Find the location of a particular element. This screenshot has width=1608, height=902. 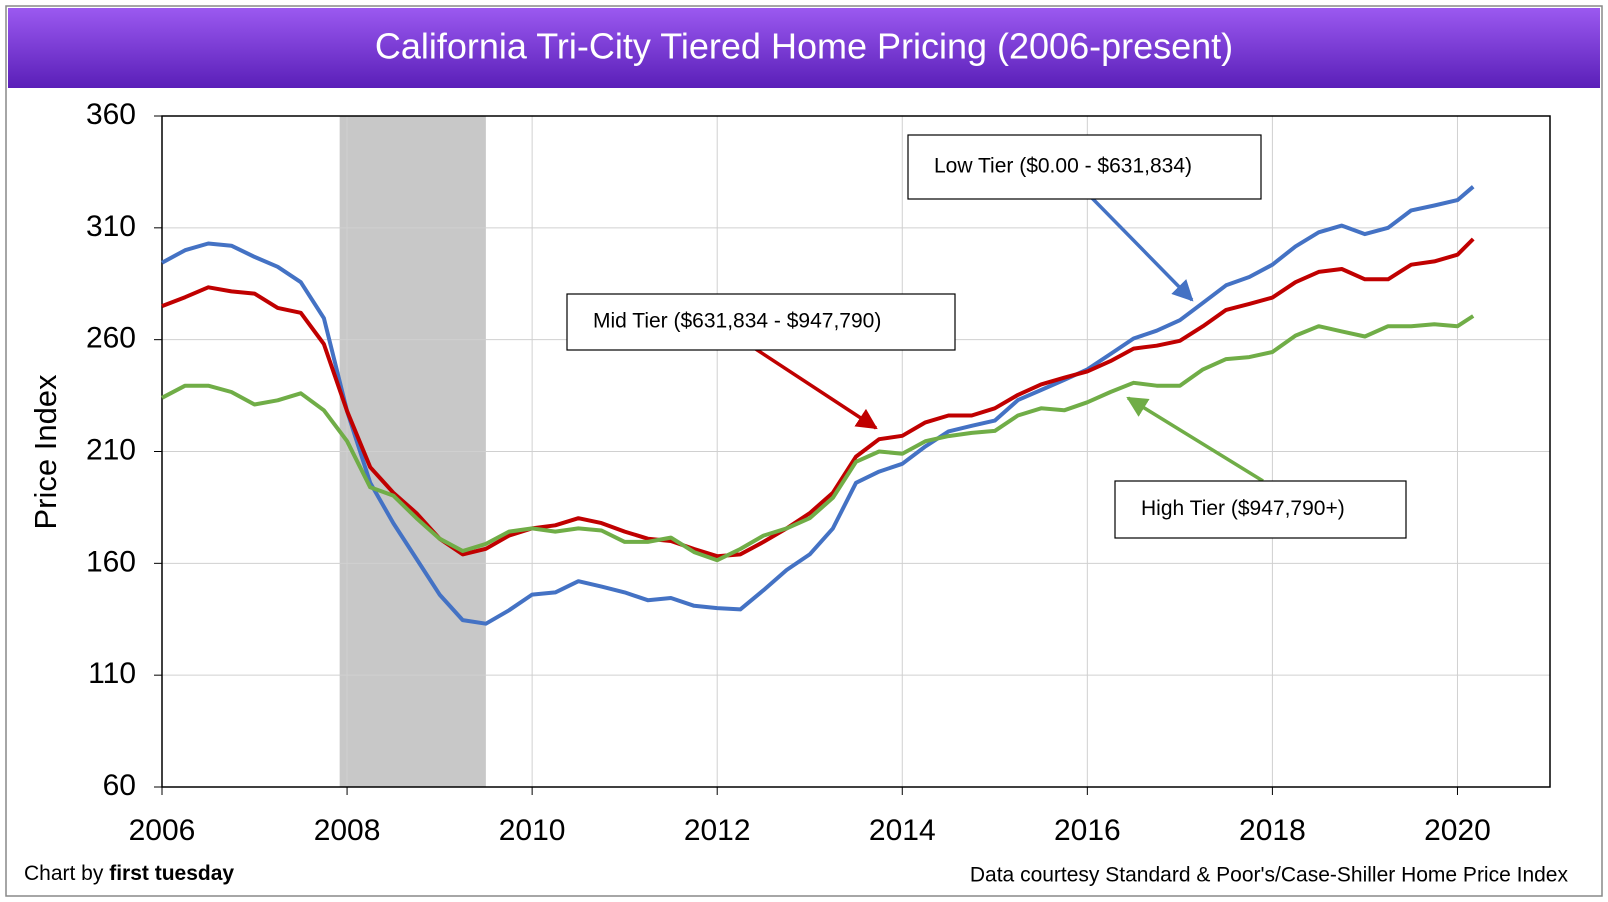

x-tick-label: 2016 is located at coordinates (1087, 830).